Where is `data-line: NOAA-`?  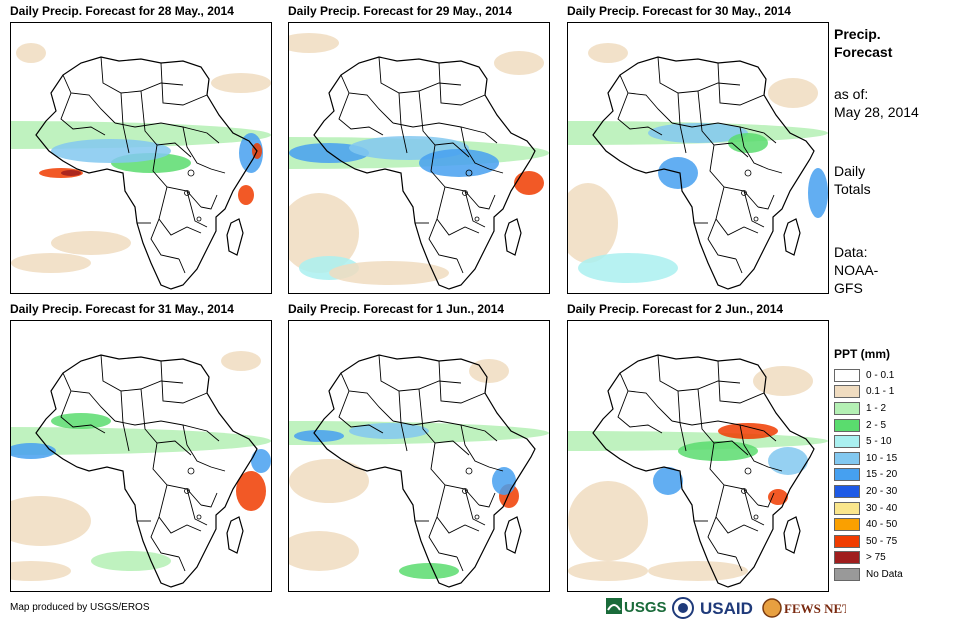
data-line: NOAA- is located at coordinates (856, 270).